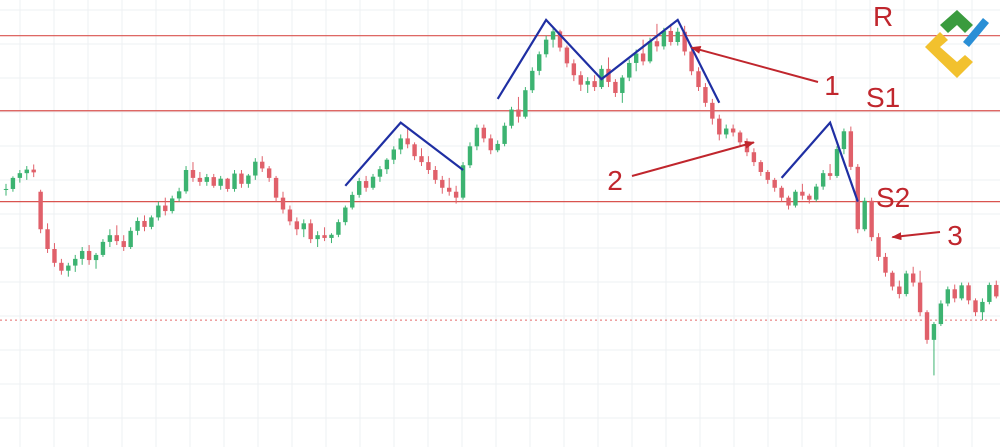 The height and width of the screenshot is (447, 1000). What do you see at coordinates (955, 235) in the screenshot?
I see `callout-label-3: 3` at bounding box center [955, 235].